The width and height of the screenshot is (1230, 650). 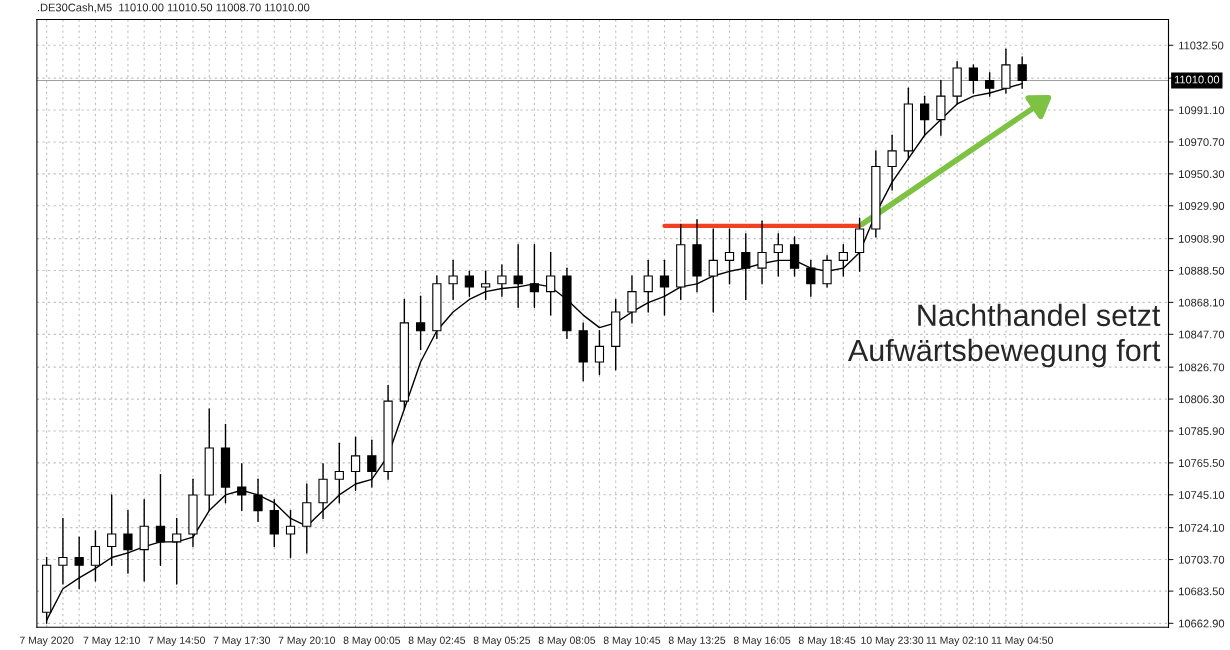 What do you see at coordinates (1197, 79) in the screenshot?
I see `ref-line-label: 11010.00` at bounding box center [1197, 79].